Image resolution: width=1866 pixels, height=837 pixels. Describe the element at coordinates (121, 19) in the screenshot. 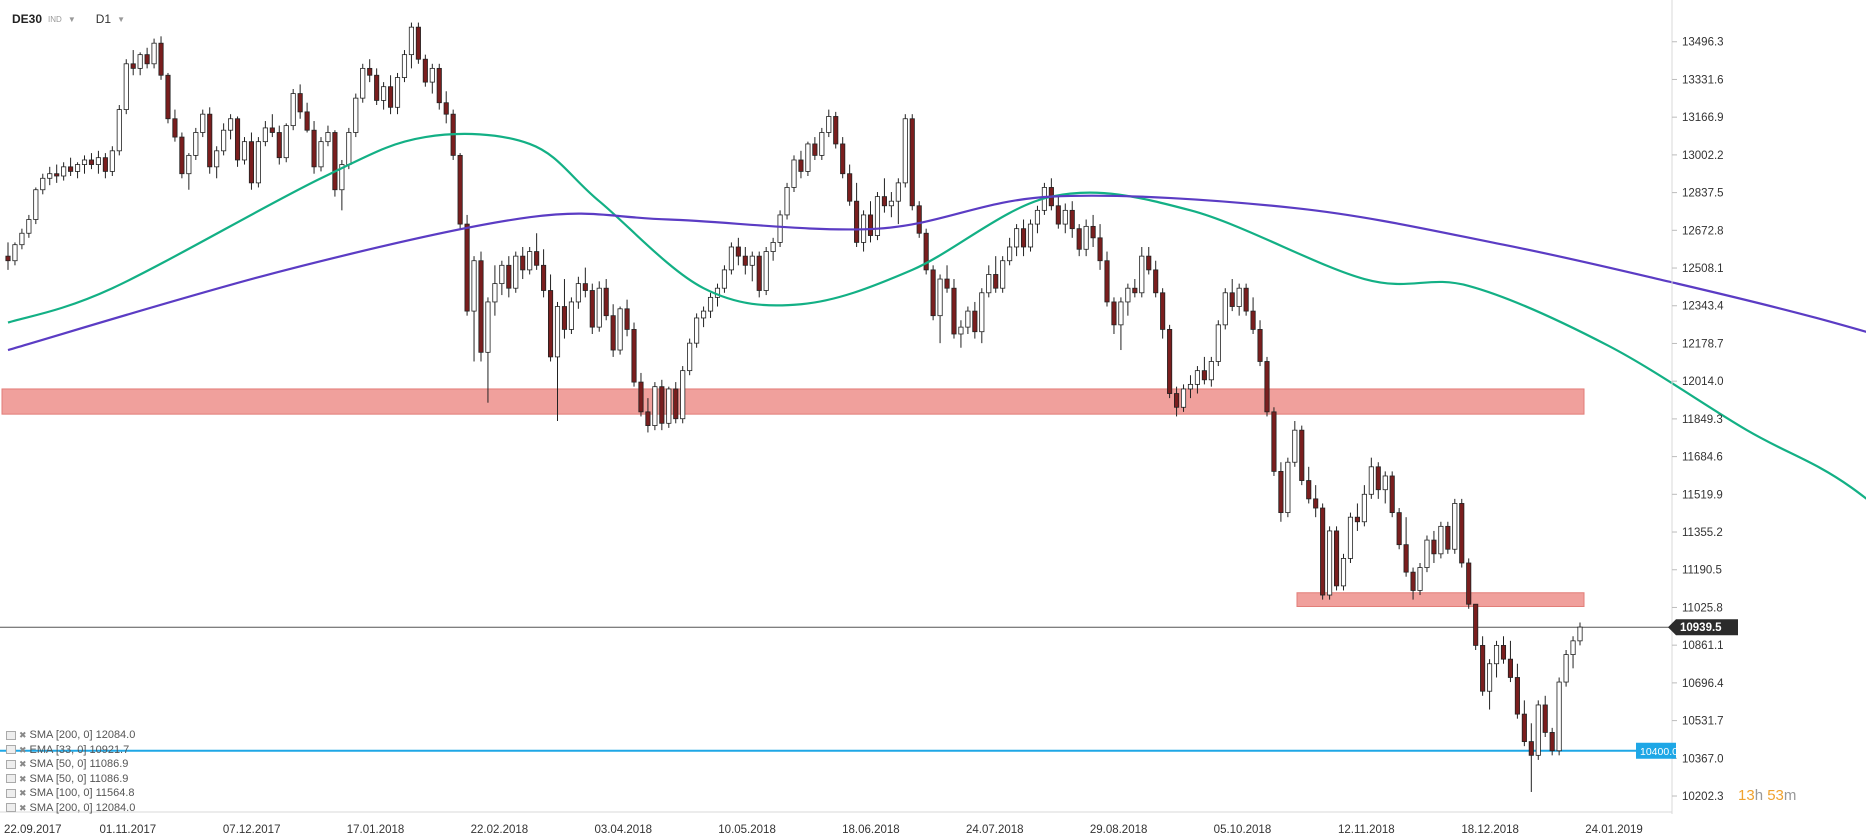

I see `timeframe-chevron-down-icon: ▼` at that location.